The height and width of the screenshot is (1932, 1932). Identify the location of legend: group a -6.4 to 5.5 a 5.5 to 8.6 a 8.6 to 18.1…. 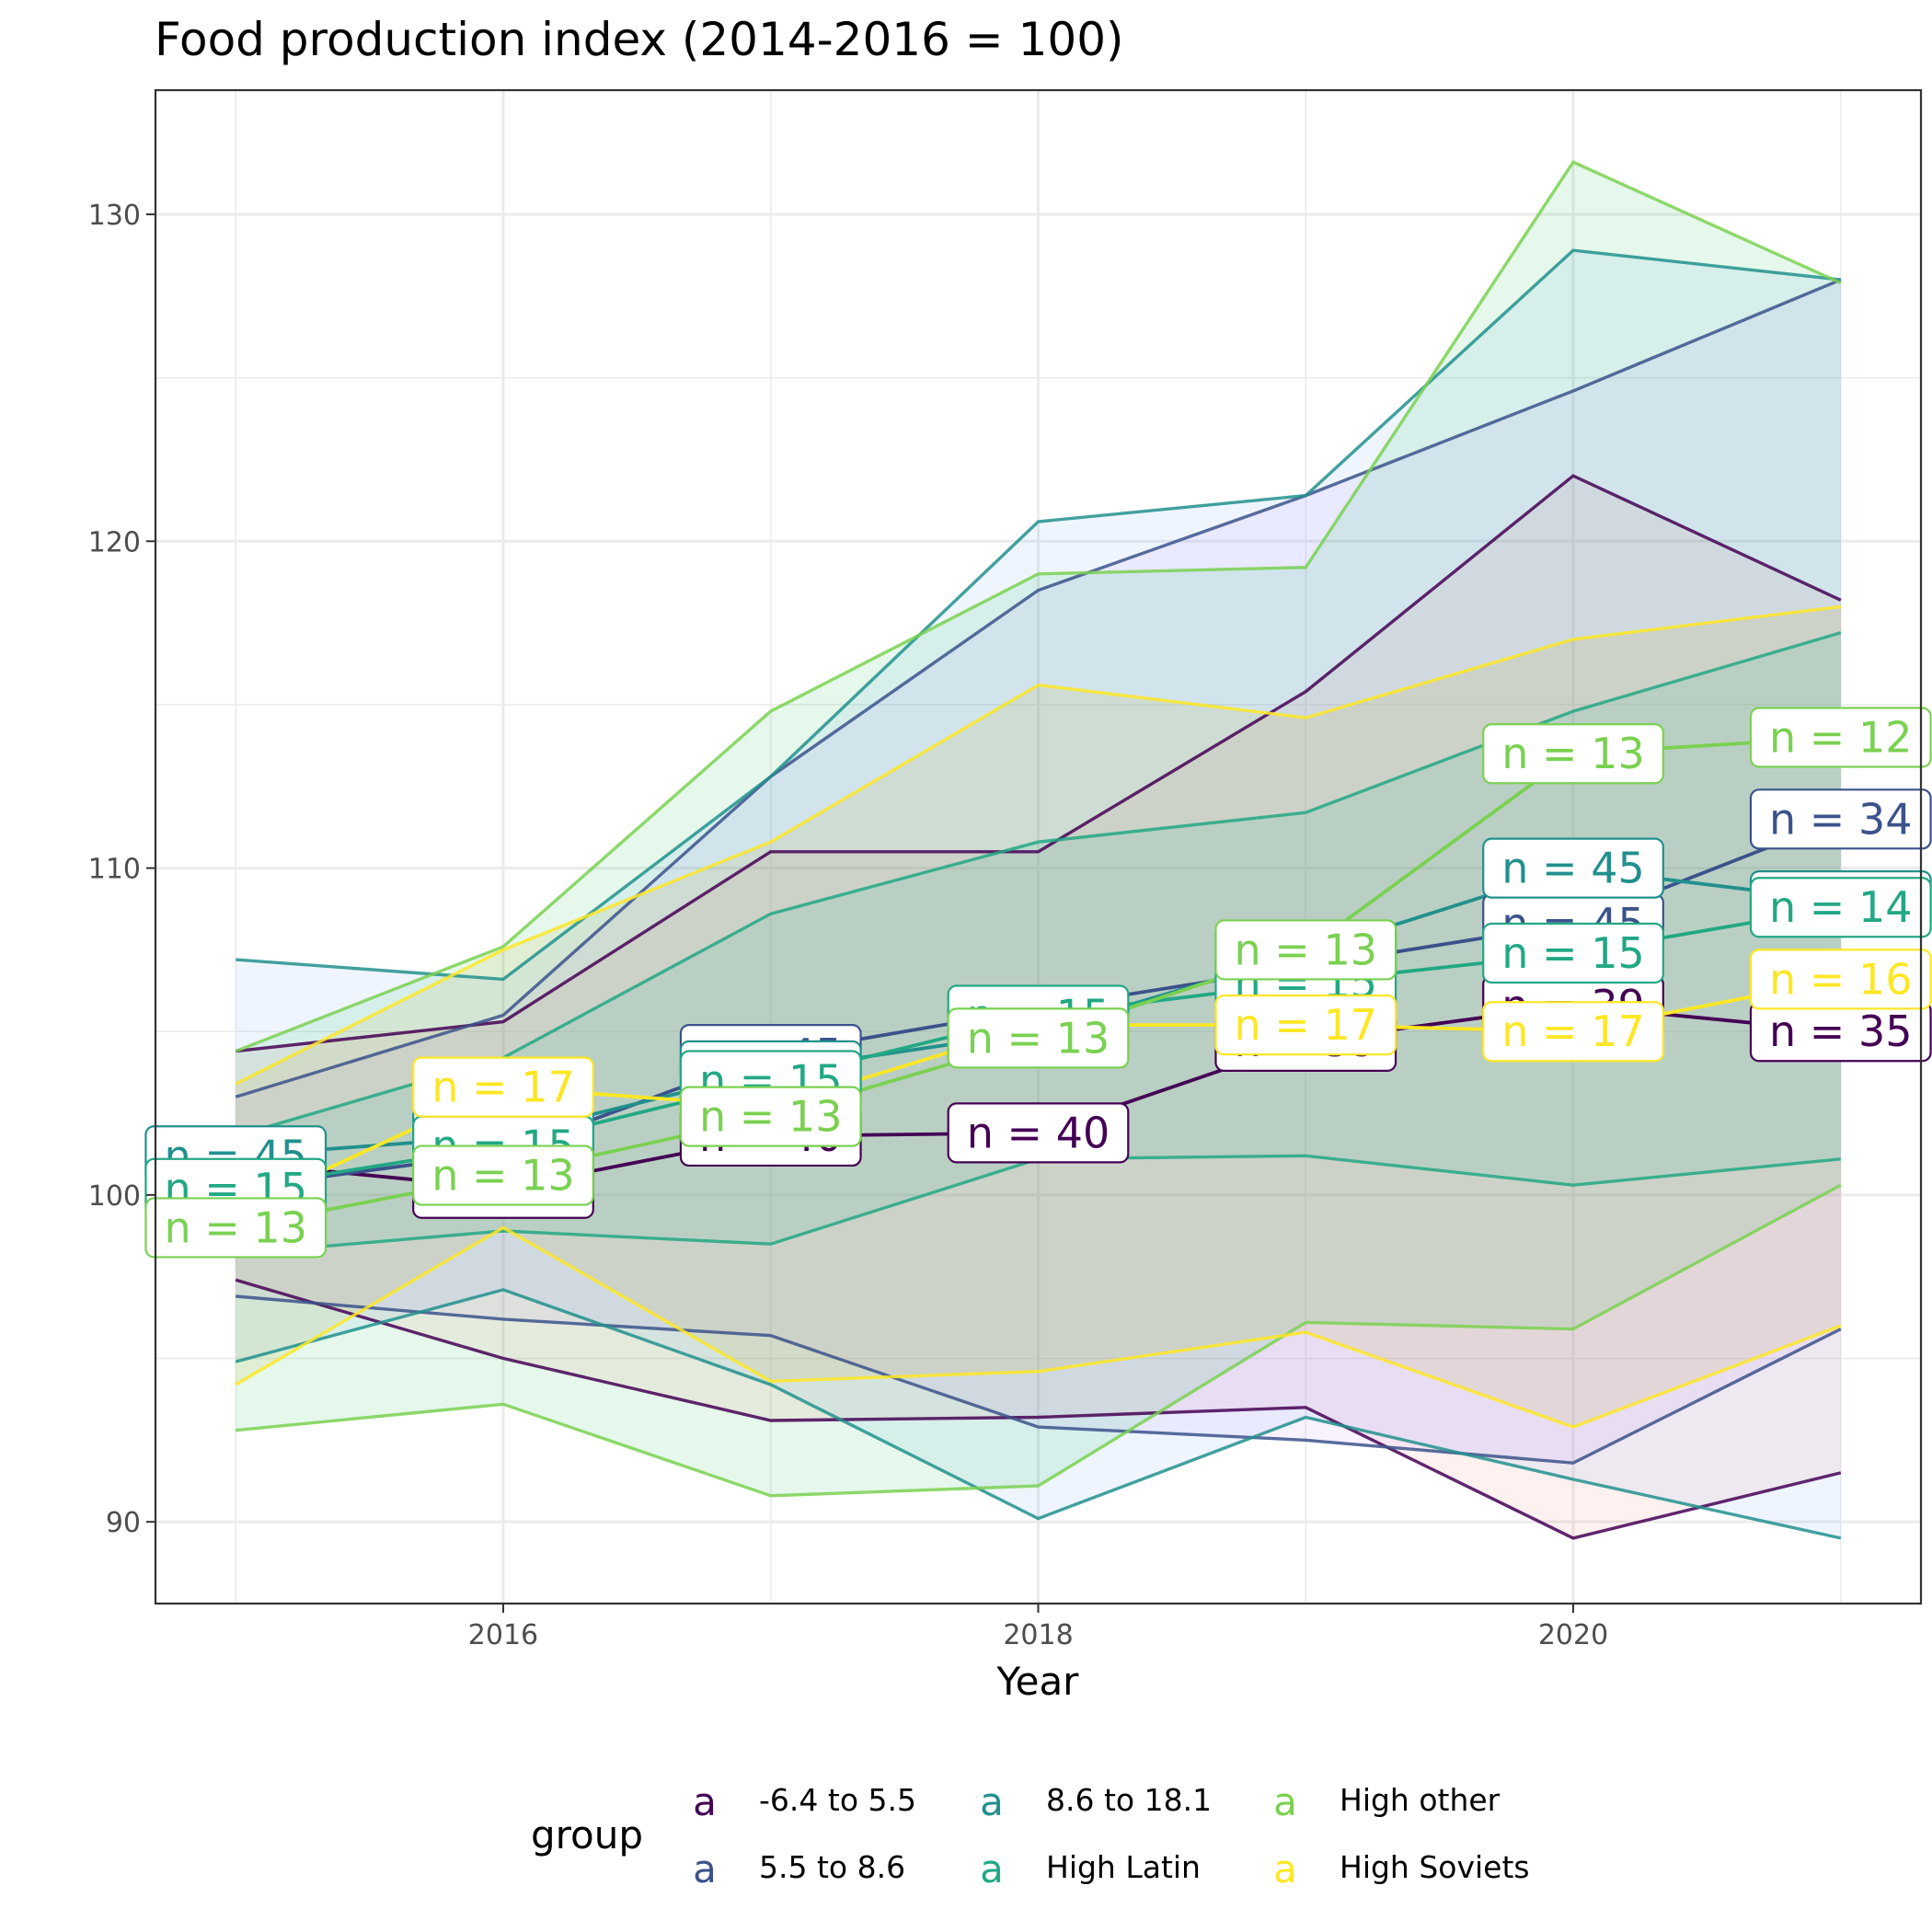
(1030, 1835).